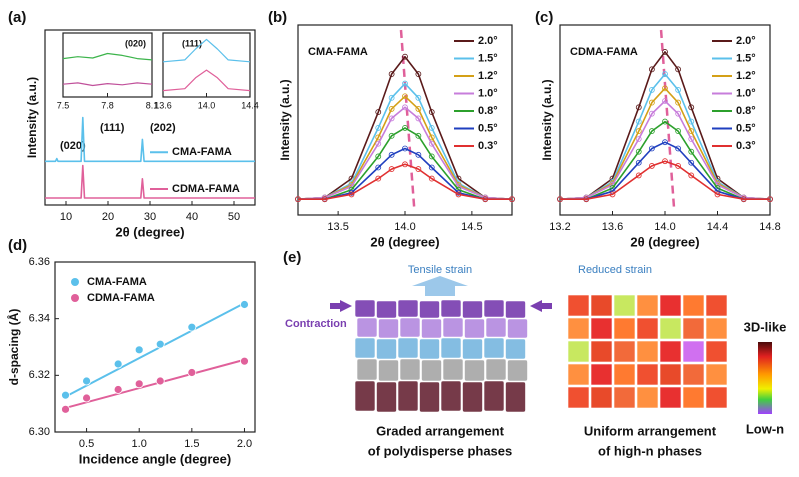 The height and width of the screenshot is (477, 799). What do you see at coordinates (488, 111) in the screenshot?
I see `legend-label: 0.8°` at bounding box center [488, 111].